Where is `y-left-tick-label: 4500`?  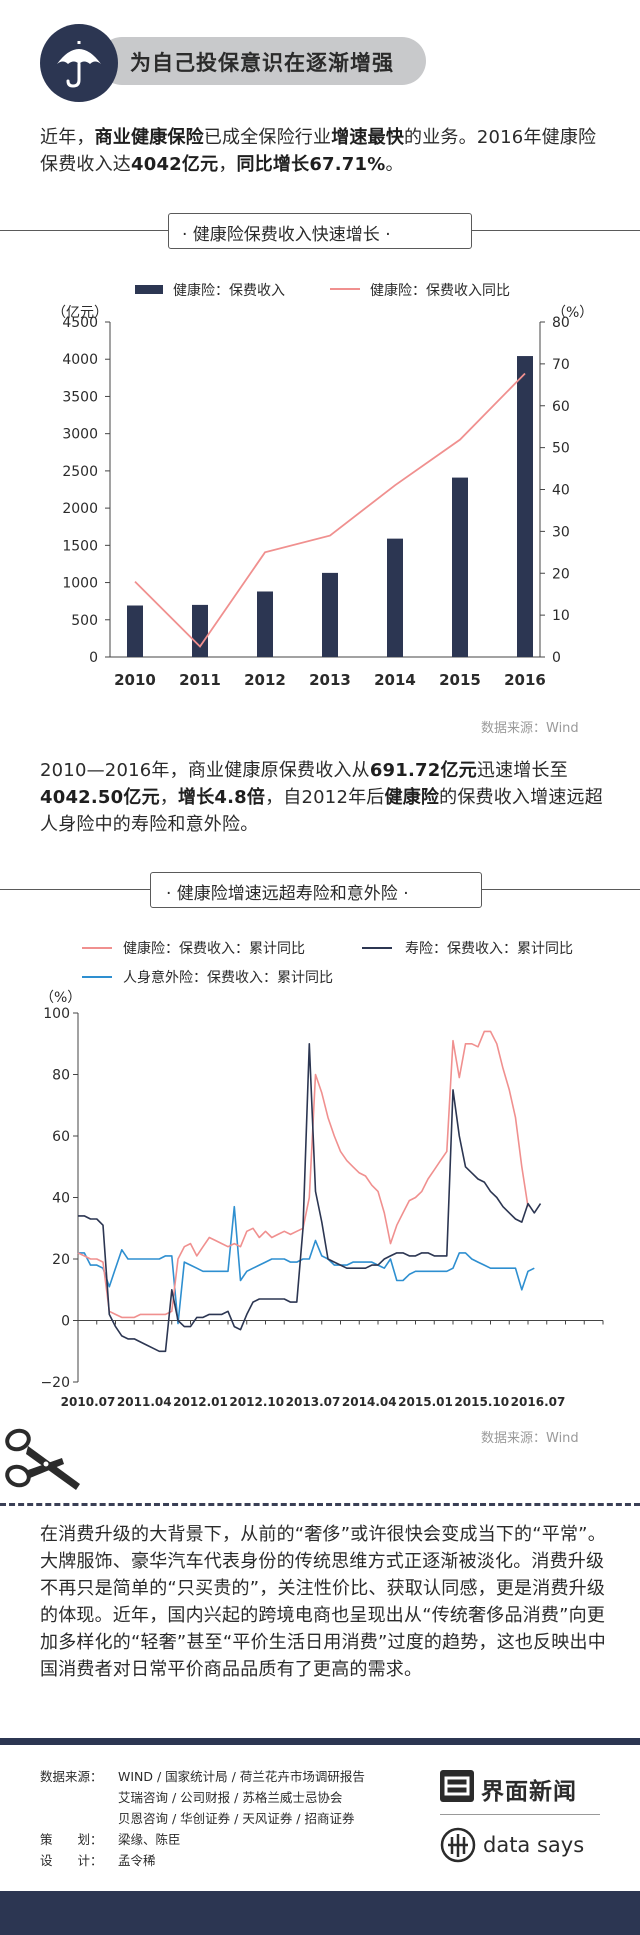 y-left-tick-label: 4500 is located at coordinates (80, 323).